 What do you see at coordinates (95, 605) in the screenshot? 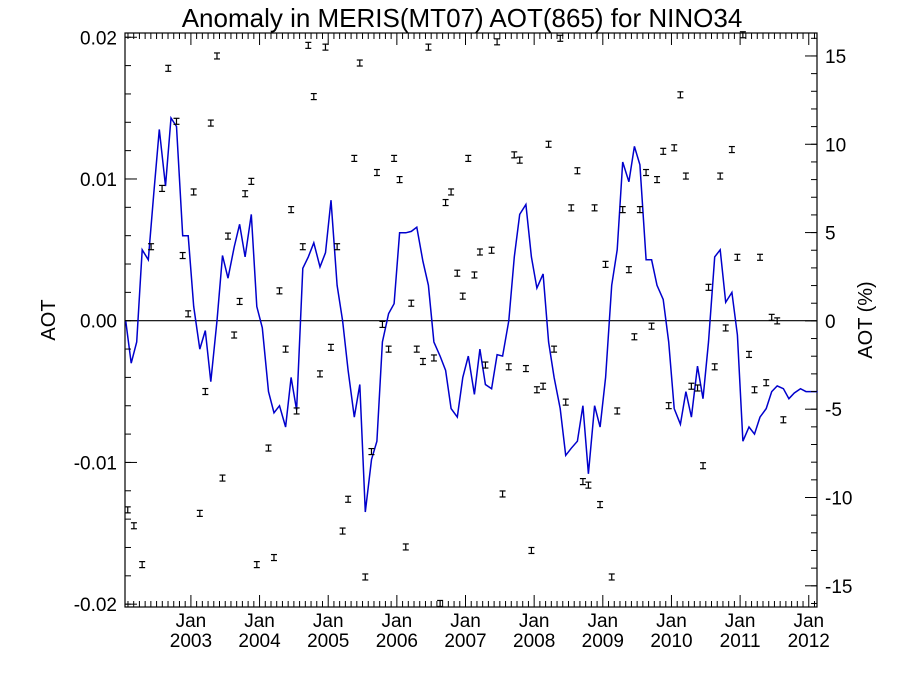
I see `y-left-tick-label: -0.02` at bounding box center [95, 605].